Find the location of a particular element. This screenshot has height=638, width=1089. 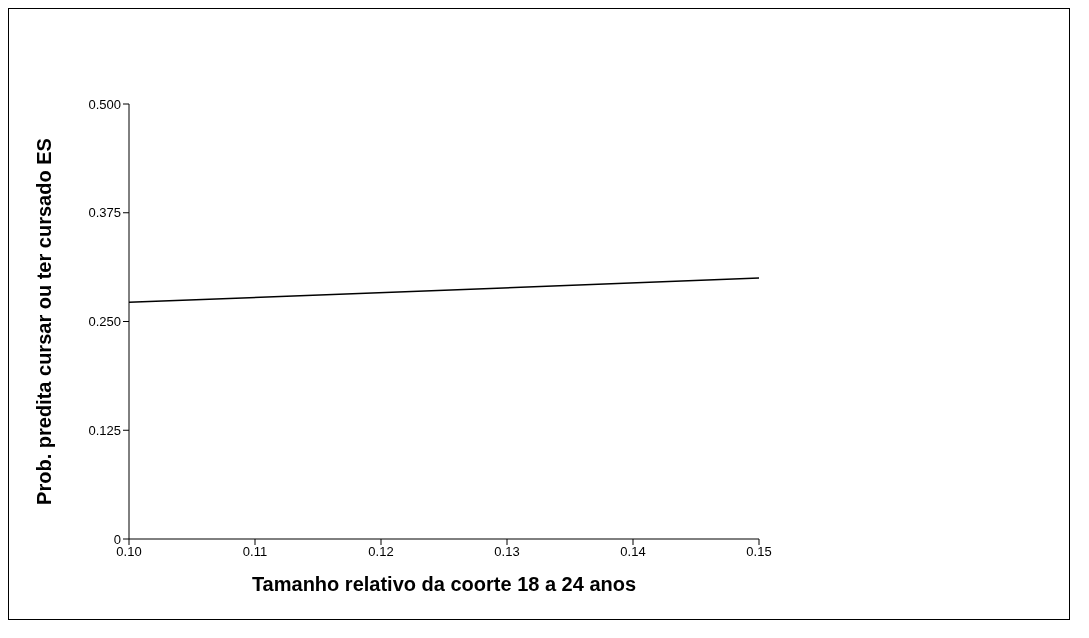

x-tick-label: 0.10 is located at coordinates (129, 552).